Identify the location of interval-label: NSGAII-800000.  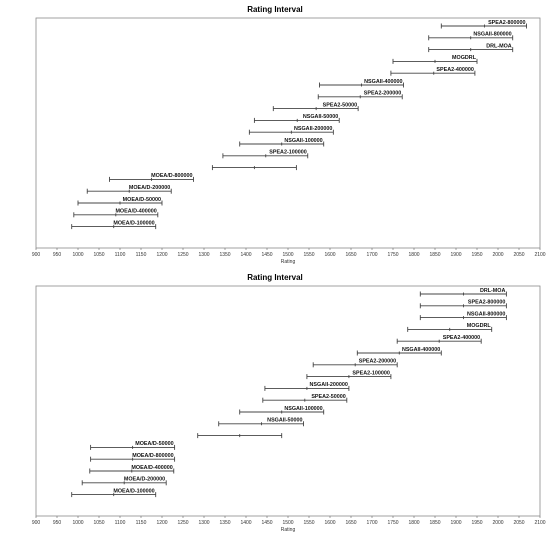
(492, 35).